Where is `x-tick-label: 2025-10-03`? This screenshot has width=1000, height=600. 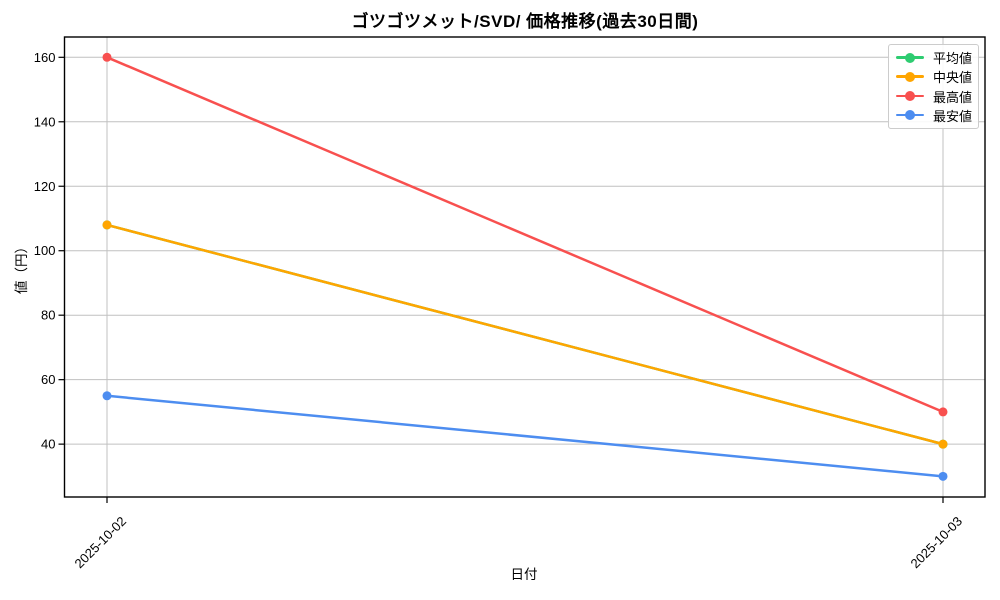
x-tick-label: 2025-10-03 is located at coordinates (936, 543).